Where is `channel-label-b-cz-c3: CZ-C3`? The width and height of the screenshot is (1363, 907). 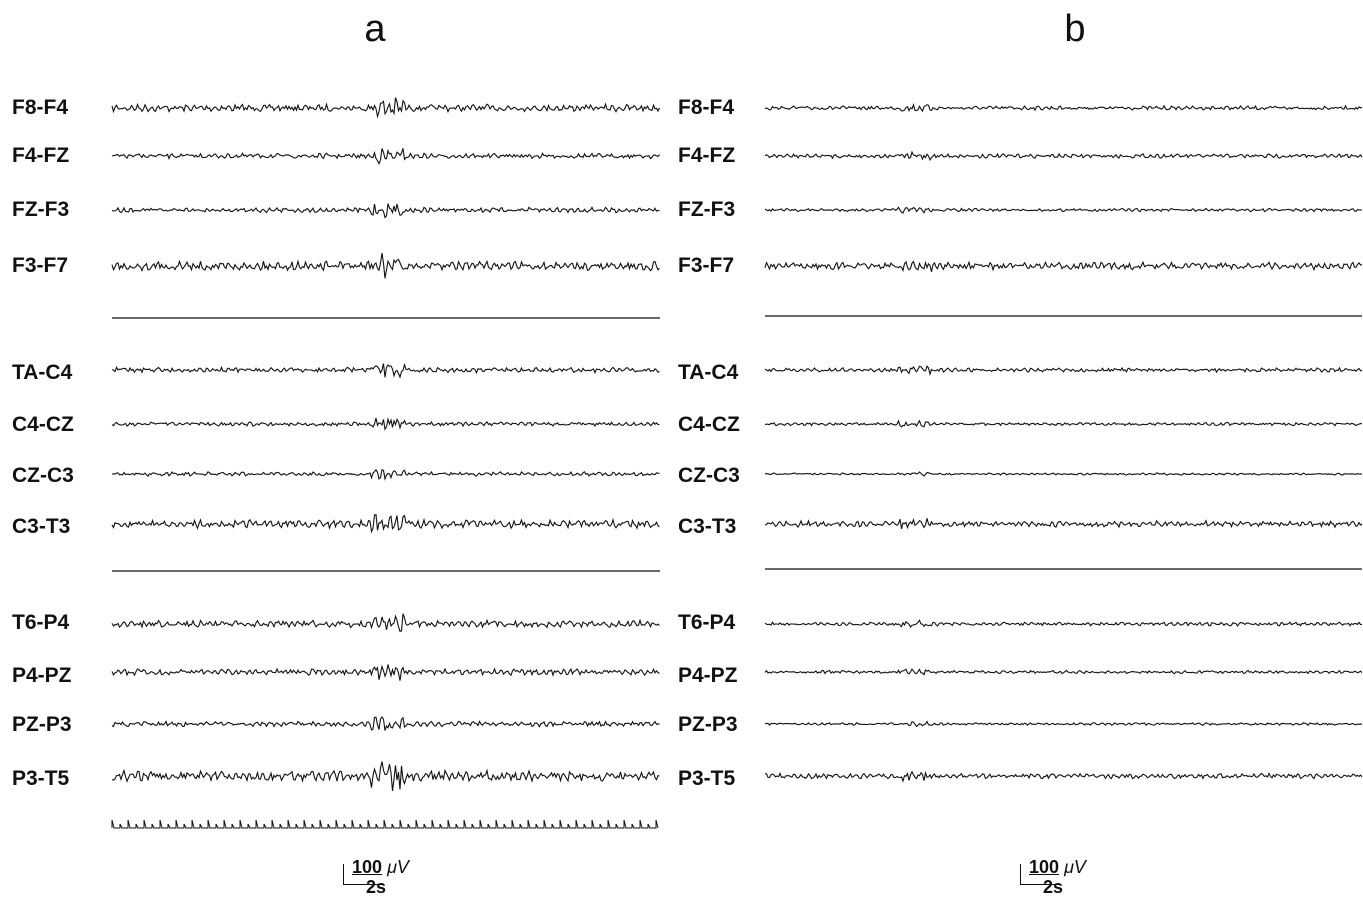
channel-label-b-cz-c3: CZ-C3 is located at coordinates (709, 475).